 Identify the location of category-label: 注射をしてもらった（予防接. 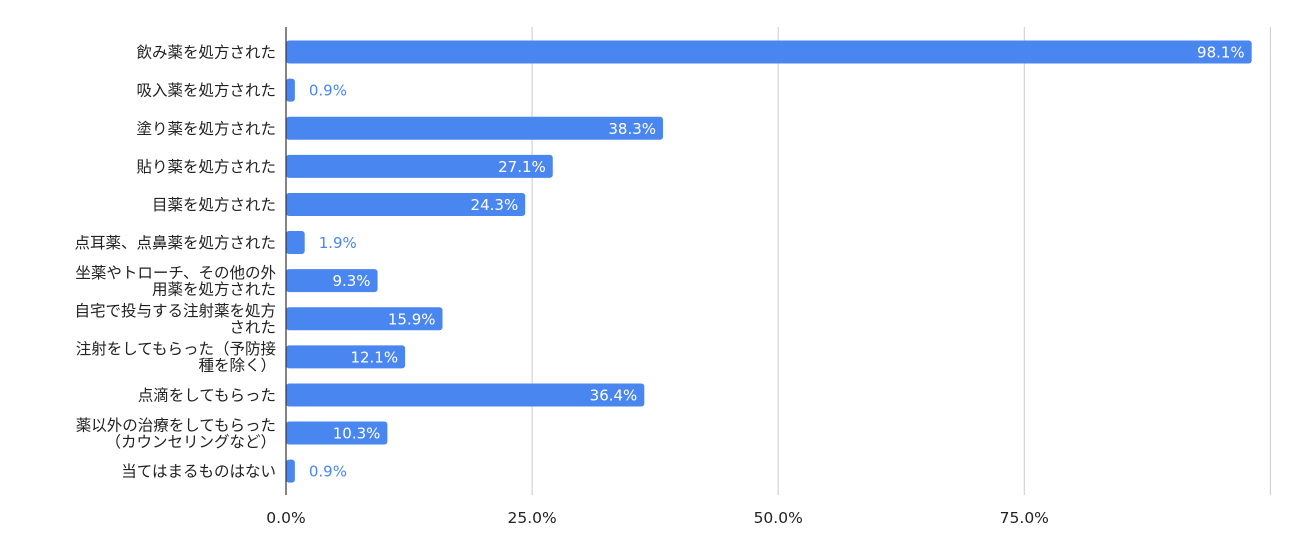
(176, 349).